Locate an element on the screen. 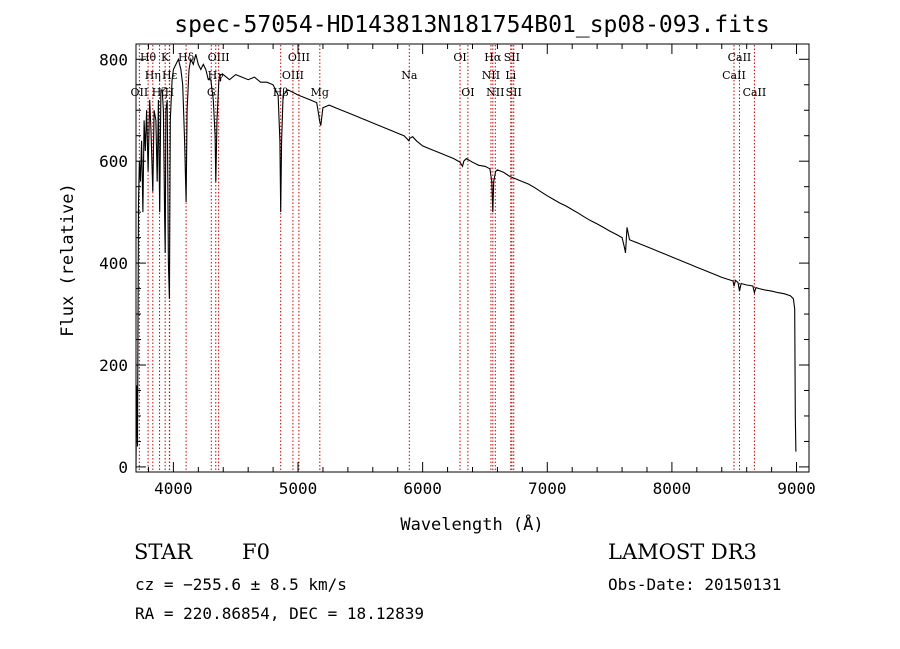  object-class: STAR is located at coordinates (163, 552).